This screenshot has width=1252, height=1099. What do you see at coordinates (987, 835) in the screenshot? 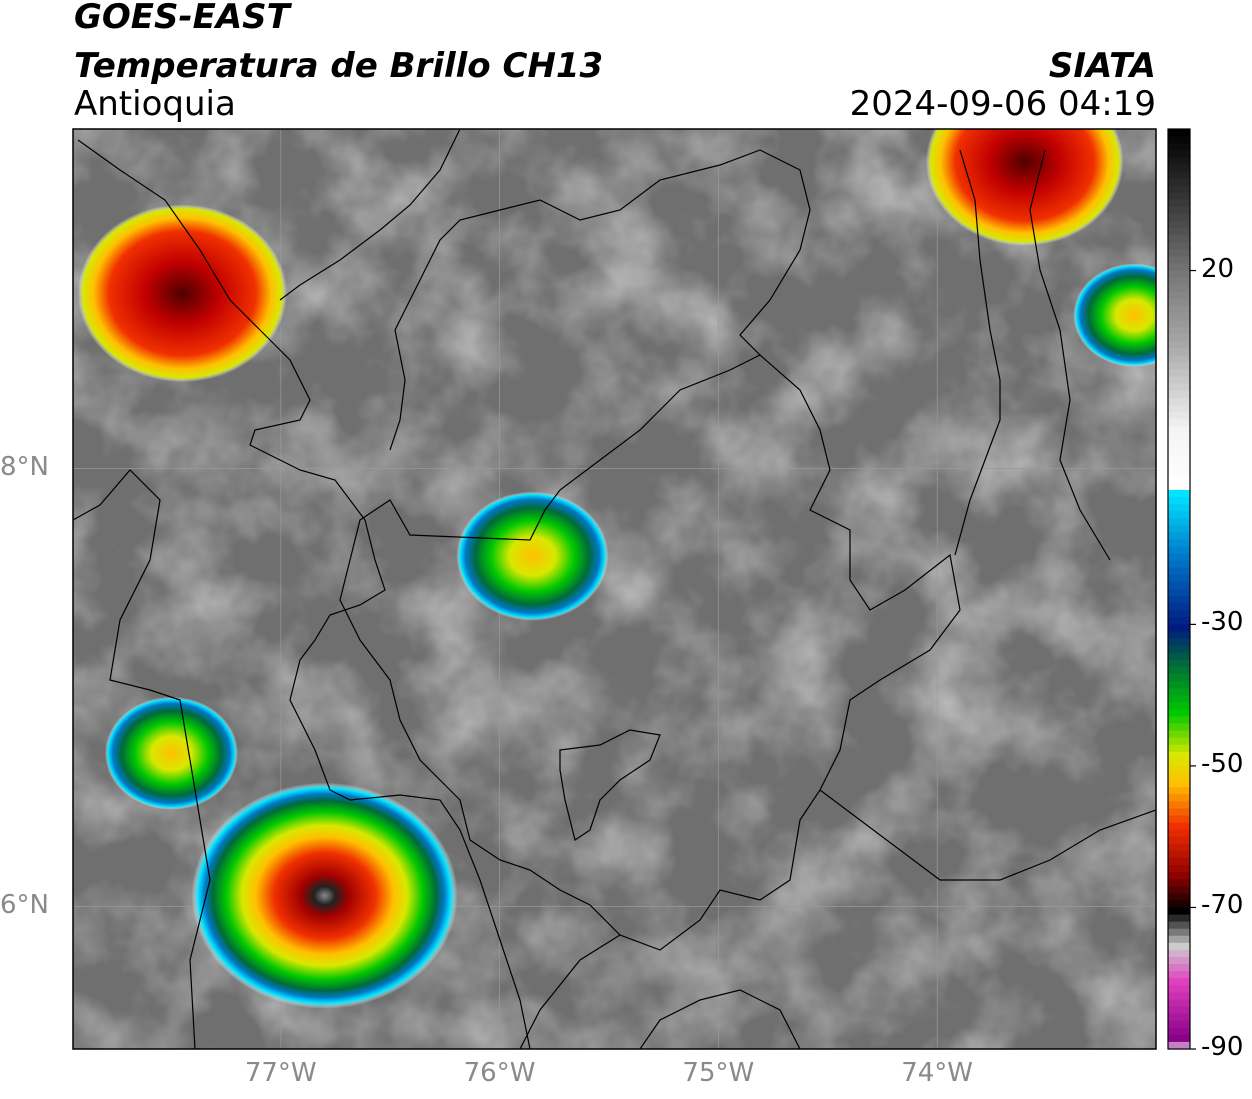
I see `southern-boundary` at bounding box center [987, 835].